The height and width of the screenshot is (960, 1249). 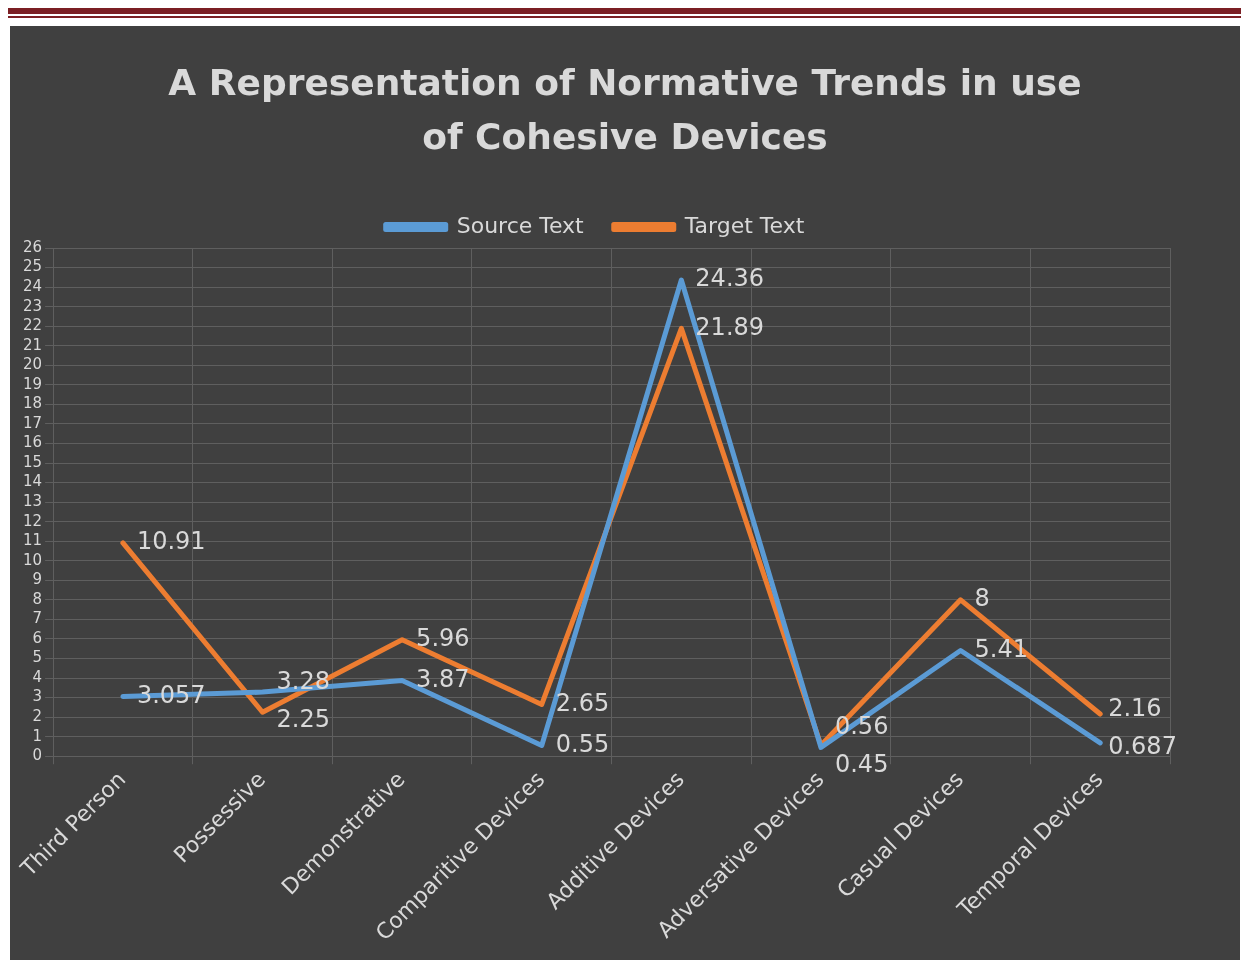 What do you see at coordinates (171, 541) in the screenshot?
I see `data-label: 10.91` at bounding box center [171, 541].